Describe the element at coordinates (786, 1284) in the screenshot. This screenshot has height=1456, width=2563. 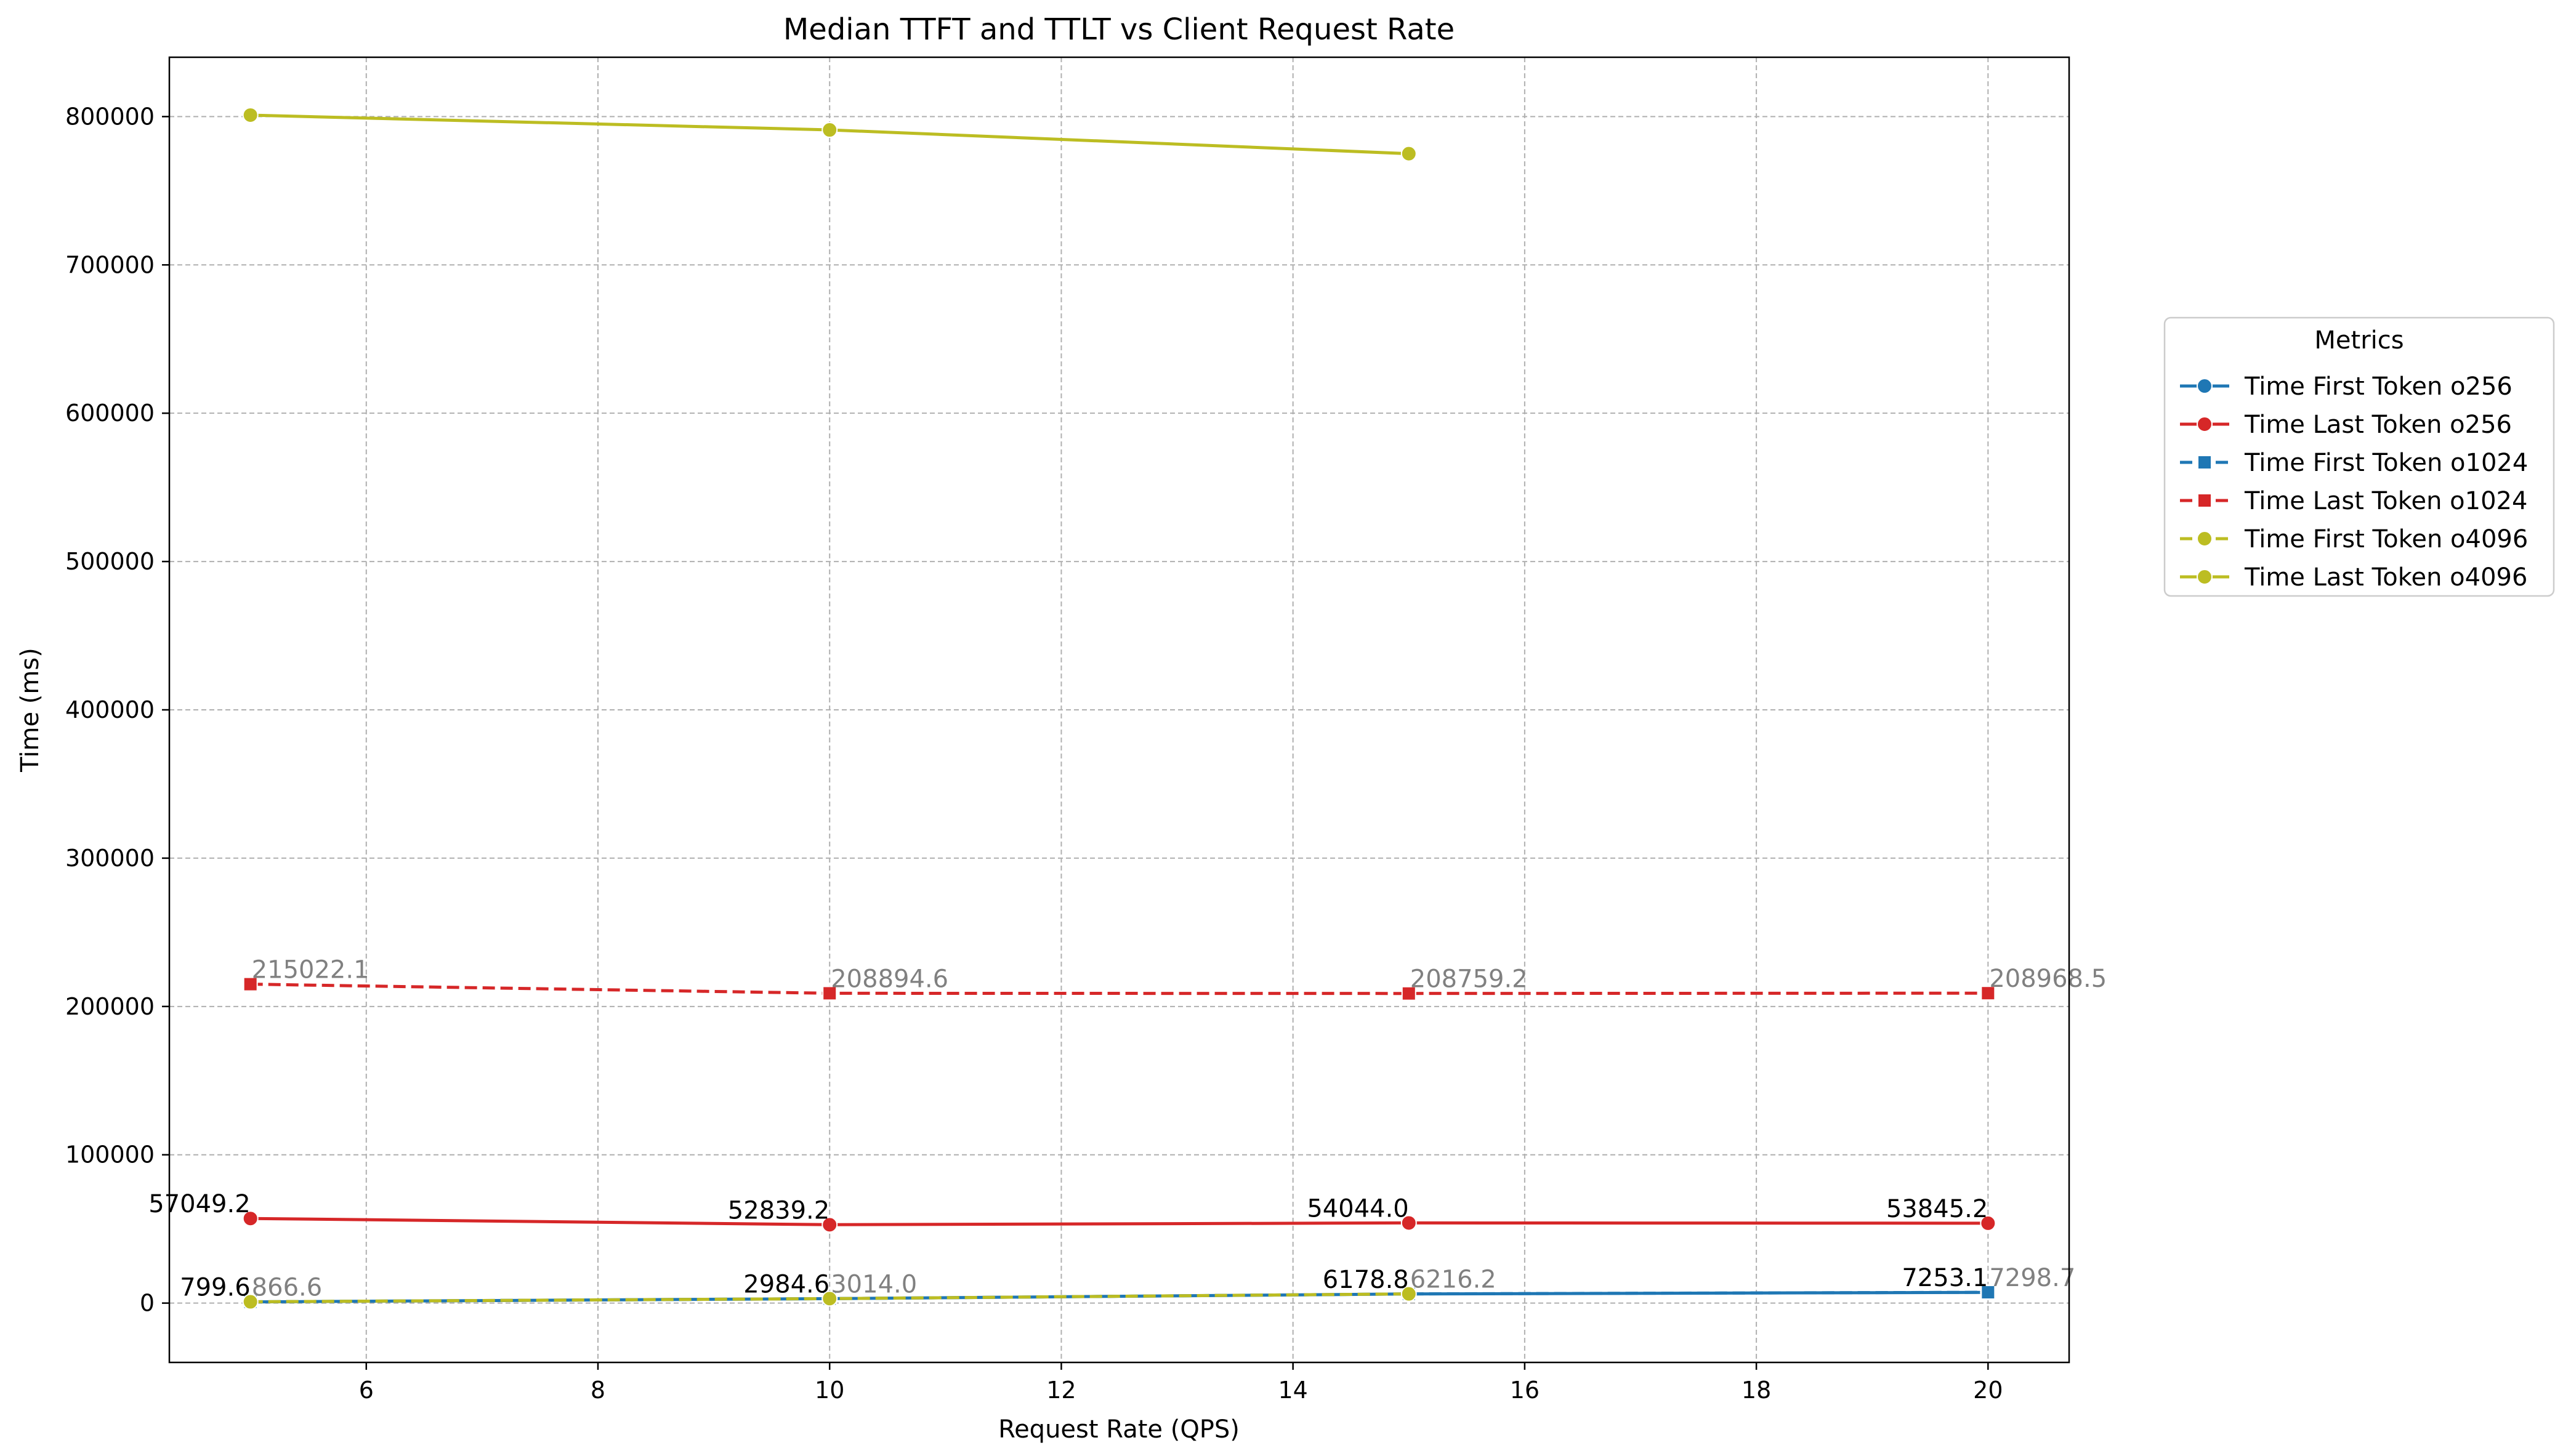
I see `data-label: 2984.6` at that location.